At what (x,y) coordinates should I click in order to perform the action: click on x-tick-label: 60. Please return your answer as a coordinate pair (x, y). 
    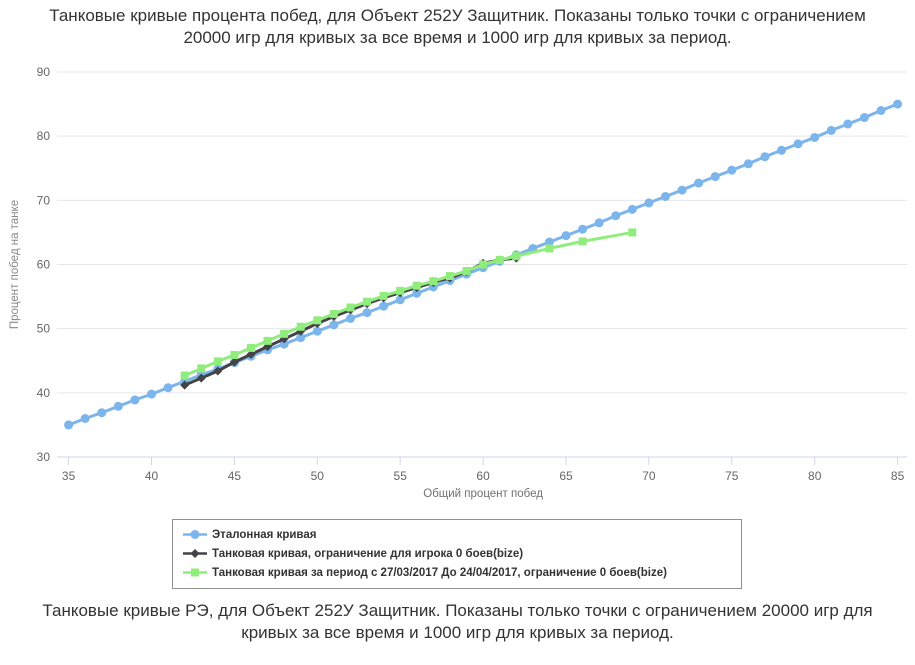
    Looking at the image, I should click on (483, 476).